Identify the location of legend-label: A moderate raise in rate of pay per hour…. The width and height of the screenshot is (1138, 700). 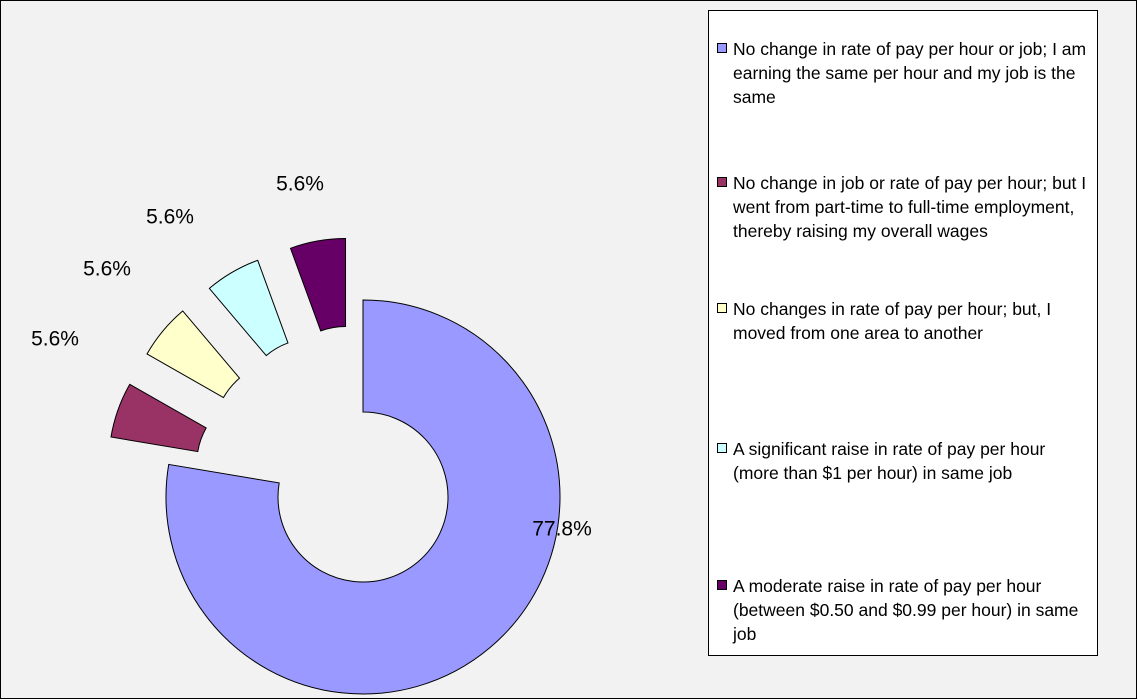
(906, 610).